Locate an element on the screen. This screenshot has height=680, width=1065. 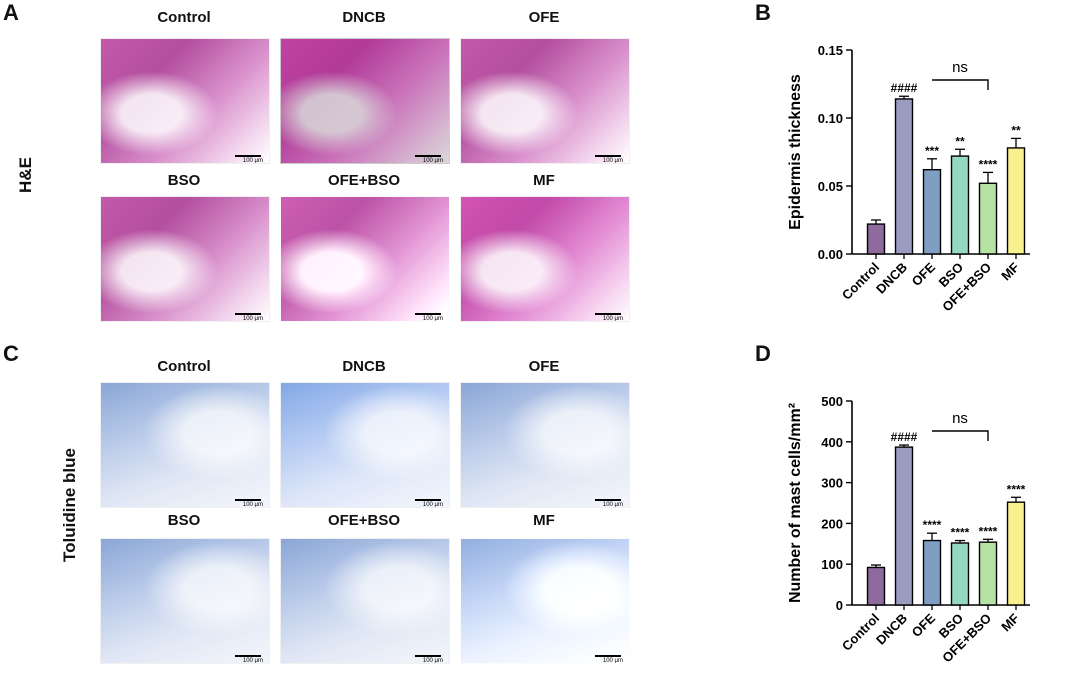
caption-tb-bso: BSO is located at coordinates (184, 520).